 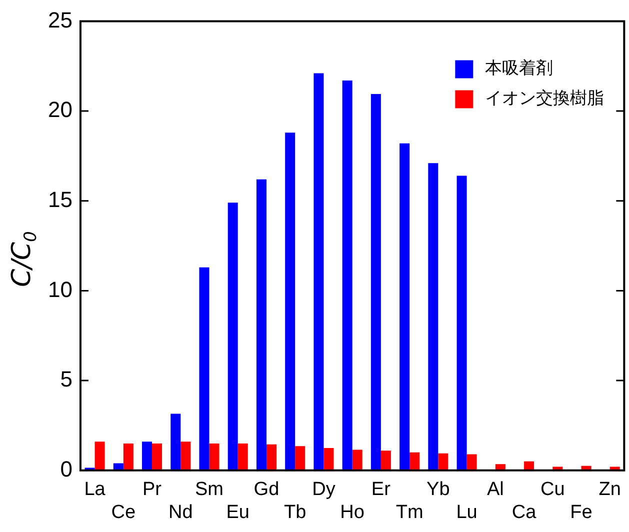 What do you see at coordinates (324, 489) in the screenshot?
I see `x-tick-label: Dy` at bounding box center [324, 489].